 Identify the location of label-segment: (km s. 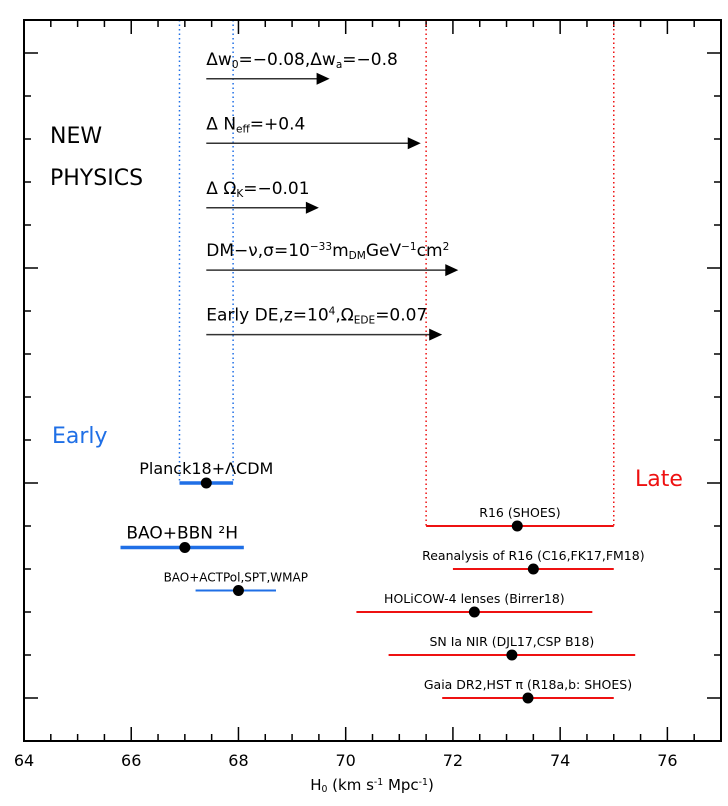
(350, 785).